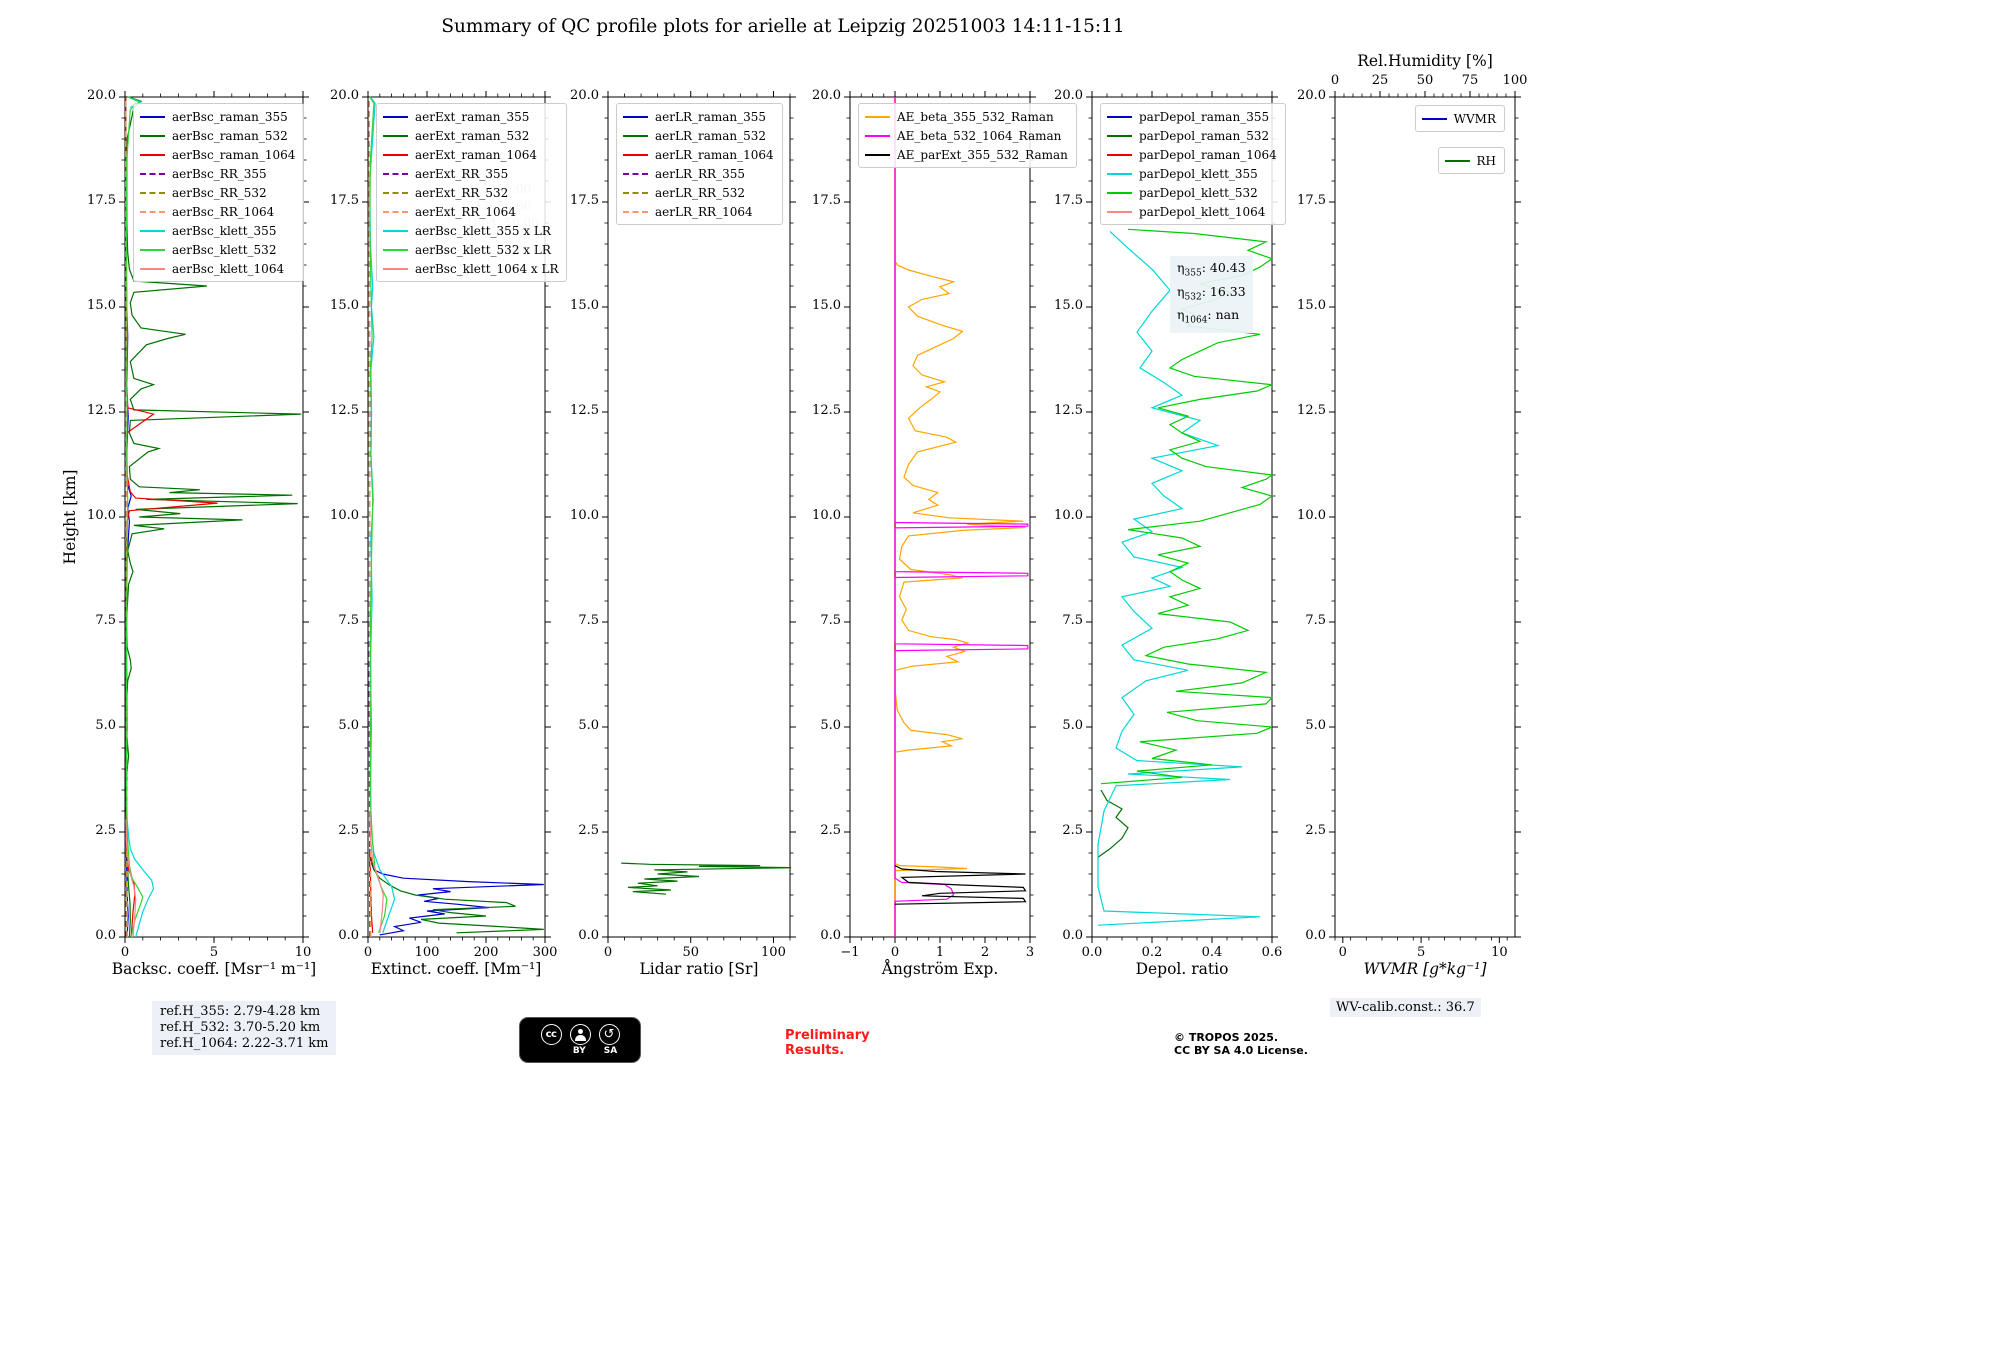 This screenshot has height=1360, width=2000. I want to click on x-tick-label: 2, so click(985, 952).